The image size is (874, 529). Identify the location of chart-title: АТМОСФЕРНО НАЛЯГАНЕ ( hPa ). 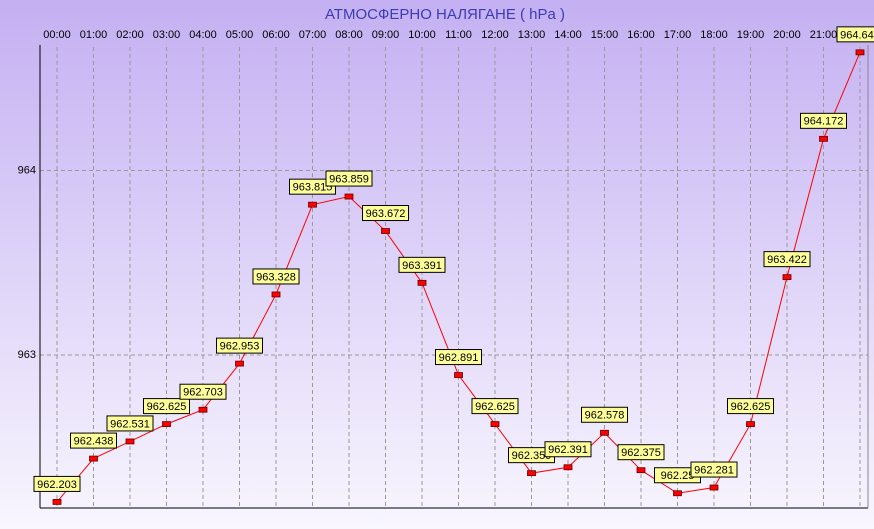
(445, 14).